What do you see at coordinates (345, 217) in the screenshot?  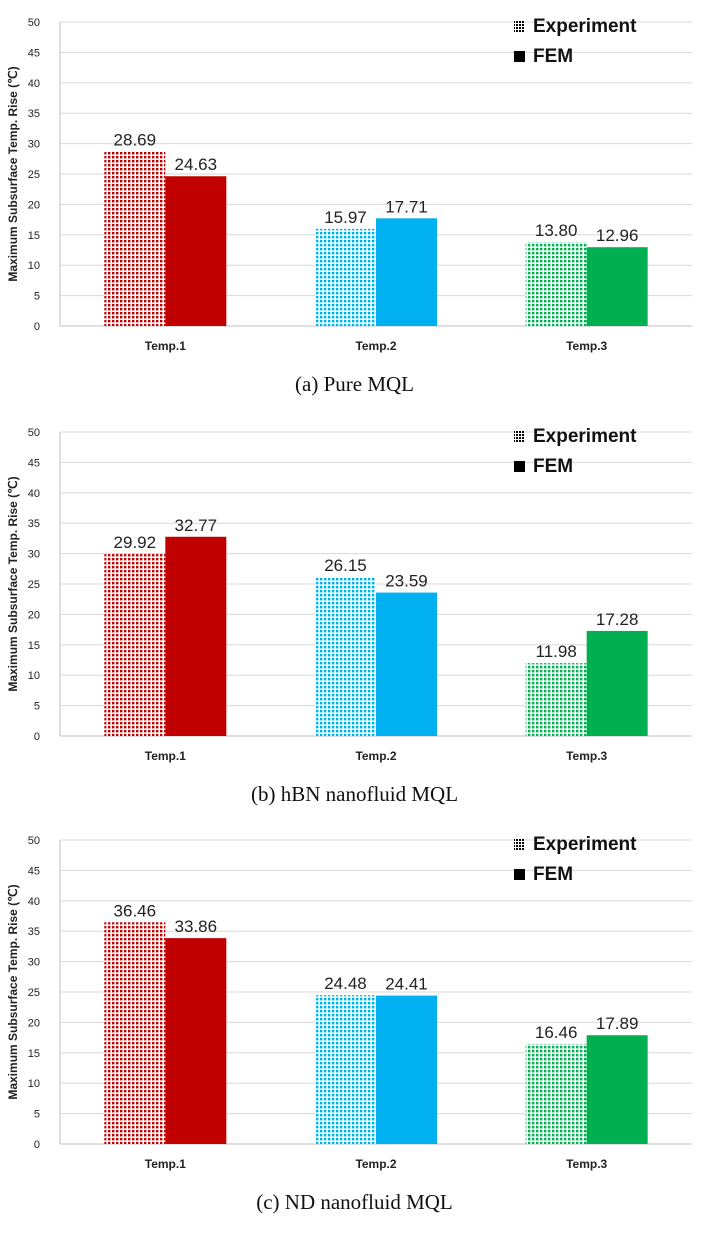 I see `data-label: 15.97` at bounding box center [345, 217].